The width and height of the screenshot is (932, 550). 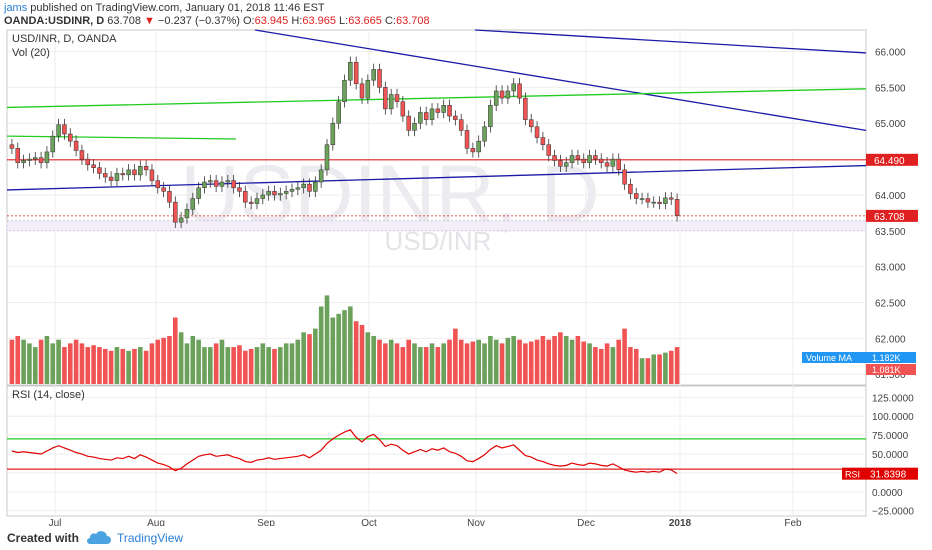 What do you see at coordinates (16, 8) in the screenshot?
I see `author-link: jams` at bounding box center [16, 8].